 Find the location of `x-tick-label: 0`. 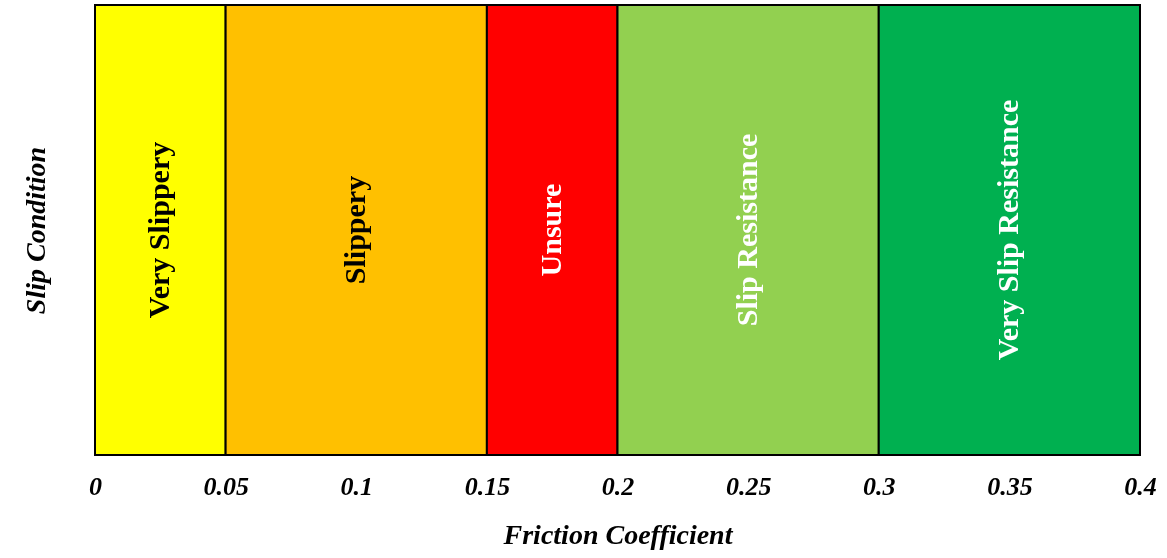

x-tick-label: 0 is located at coordinates (95, 486).